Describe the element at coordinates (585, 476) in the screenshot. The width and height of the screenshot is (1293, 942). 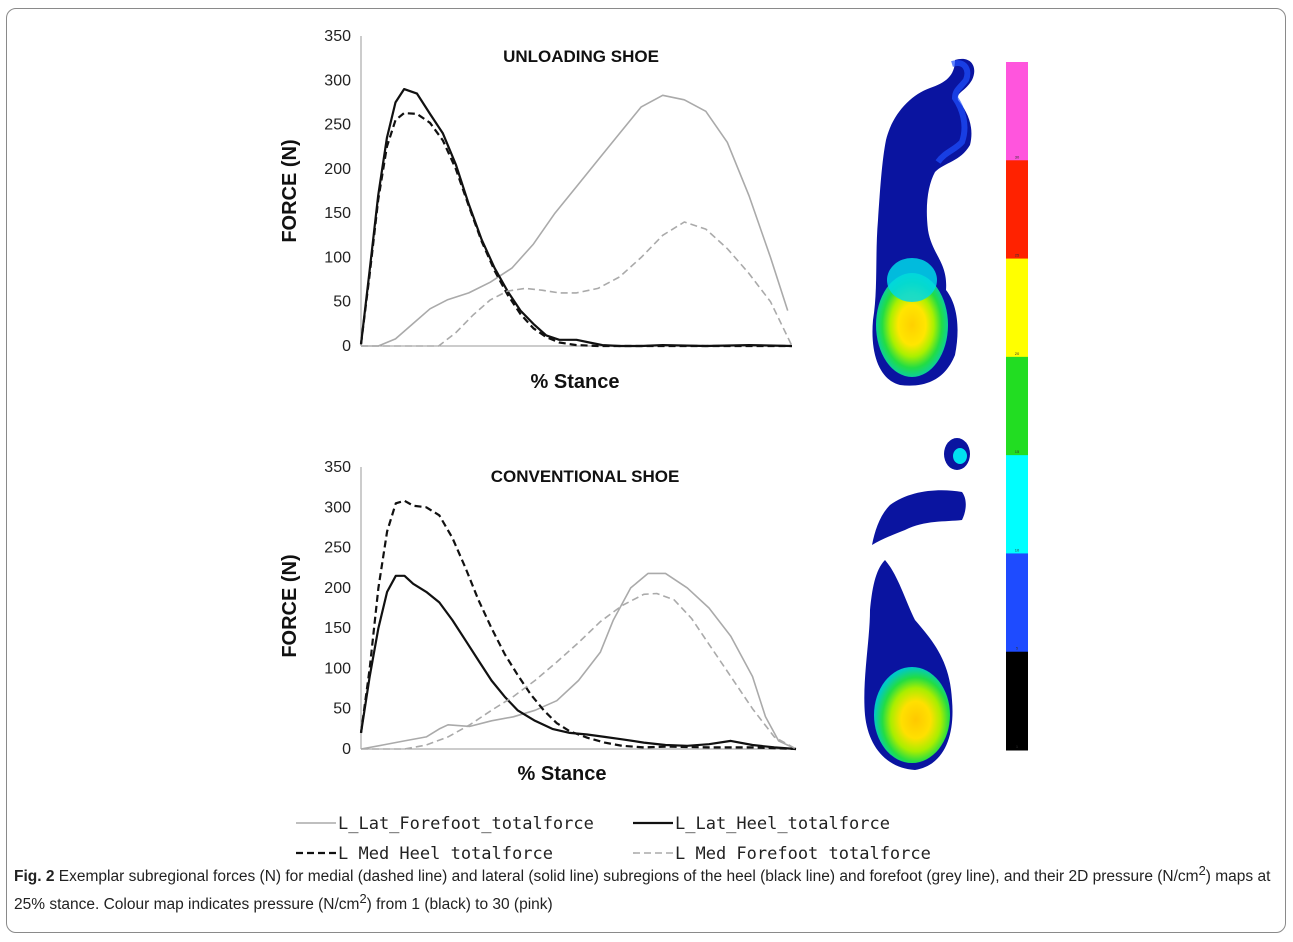
I see `panel-title: CONVENTIONAL SHOE` at that location.